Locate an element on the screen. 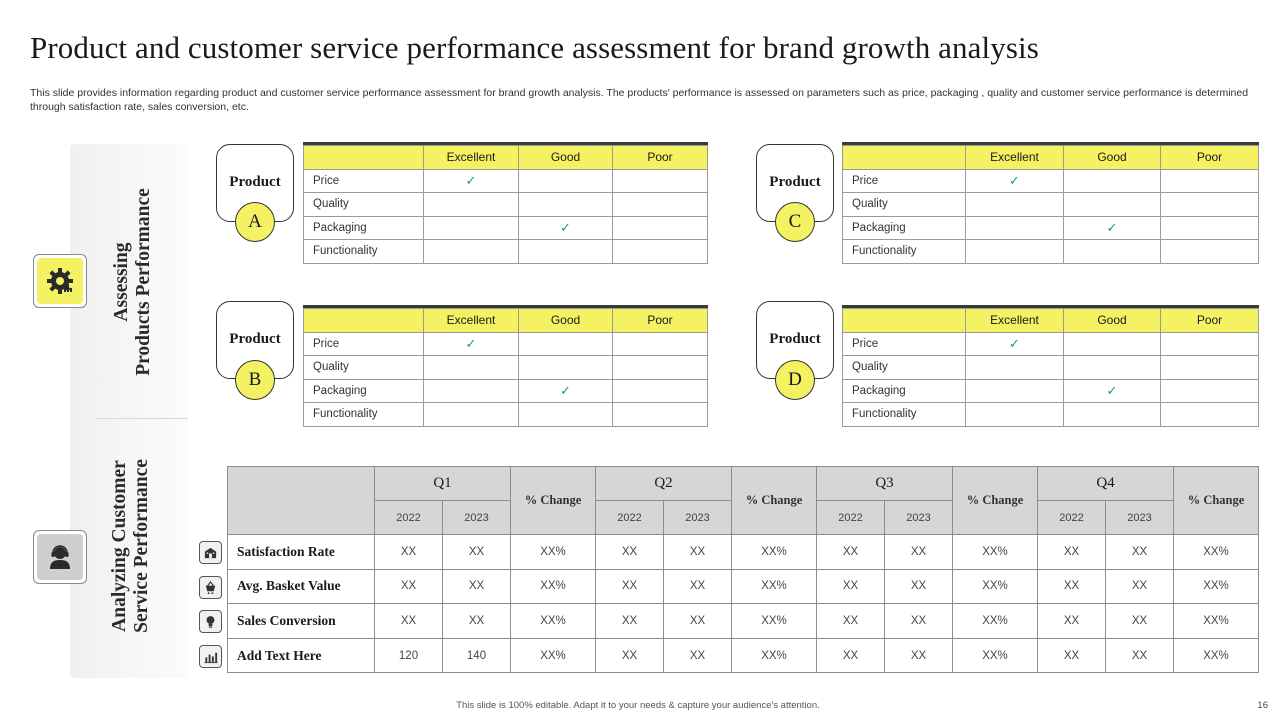 This screenshot has width=1280, height=720. metric-label: Add Text Here is located at coordinates (301, 655).